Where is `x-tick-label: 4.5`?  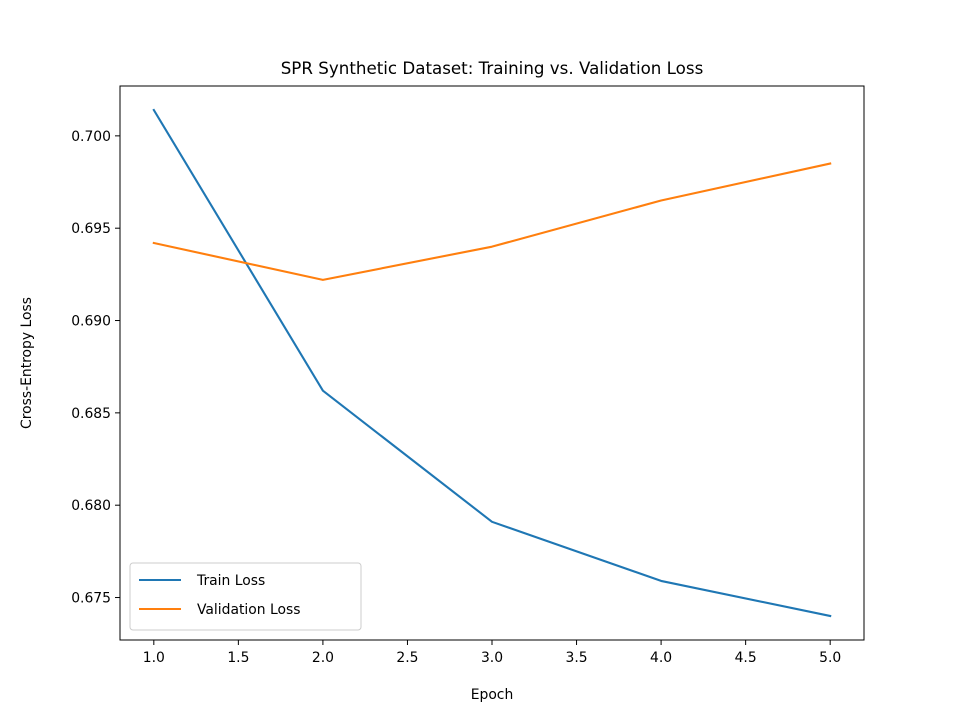 x-tick-label: 4.5 is located at coordinates (746, 658).